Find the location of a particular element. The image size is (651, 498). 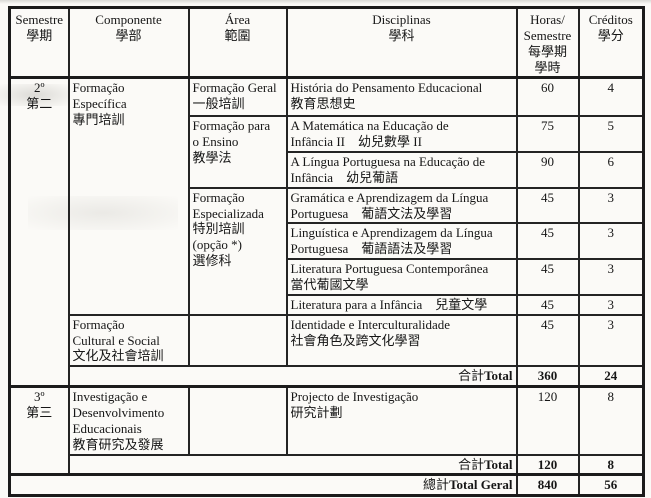

hours-cell: 75 is located at coordinates (547, 133).